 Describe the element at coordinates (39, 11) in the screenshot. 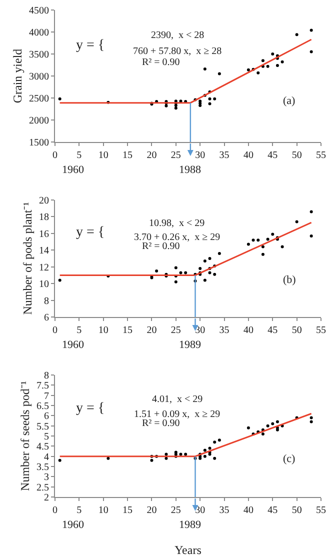

I see `y-tick-label: 4500` at that location.